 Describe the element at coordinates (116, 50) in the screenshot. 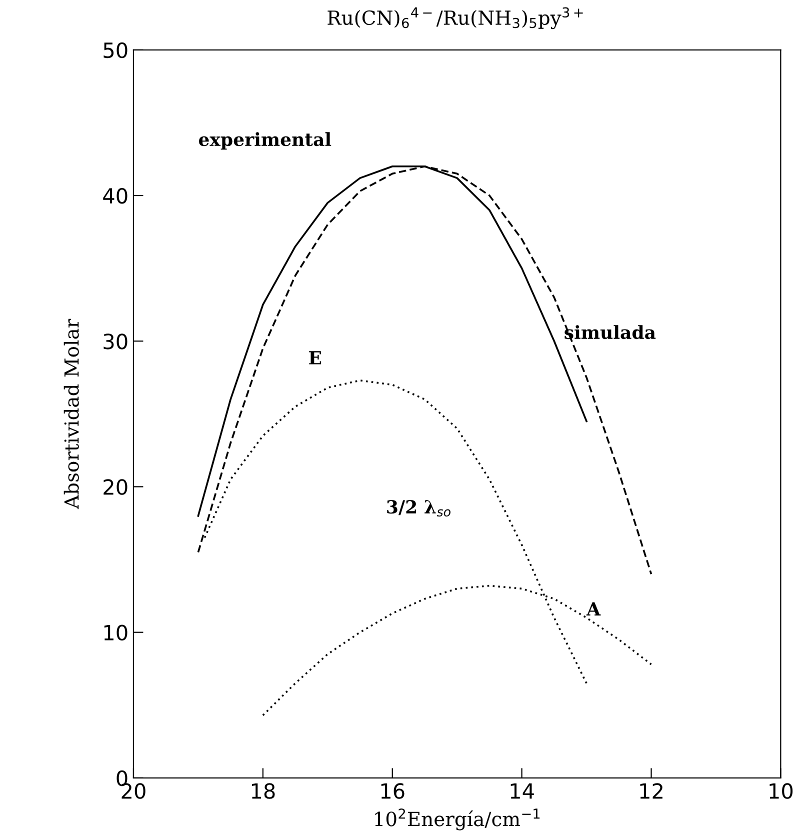

I see `y-tick-label: 50` at that location.